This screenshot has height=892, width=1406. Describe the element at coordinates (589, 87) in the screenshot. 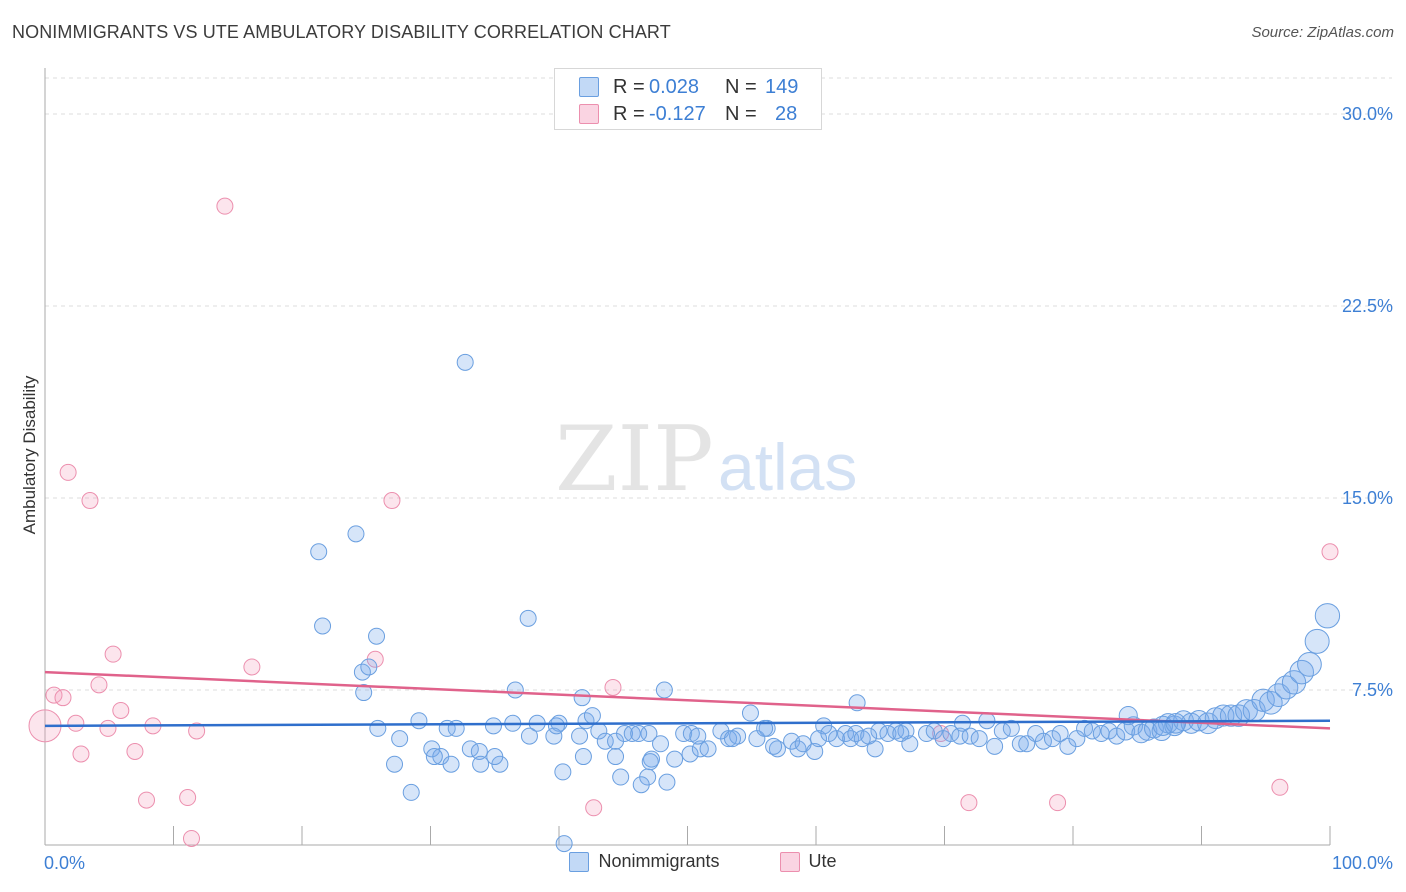

I see `nonimmigrants-swatch` at that location.